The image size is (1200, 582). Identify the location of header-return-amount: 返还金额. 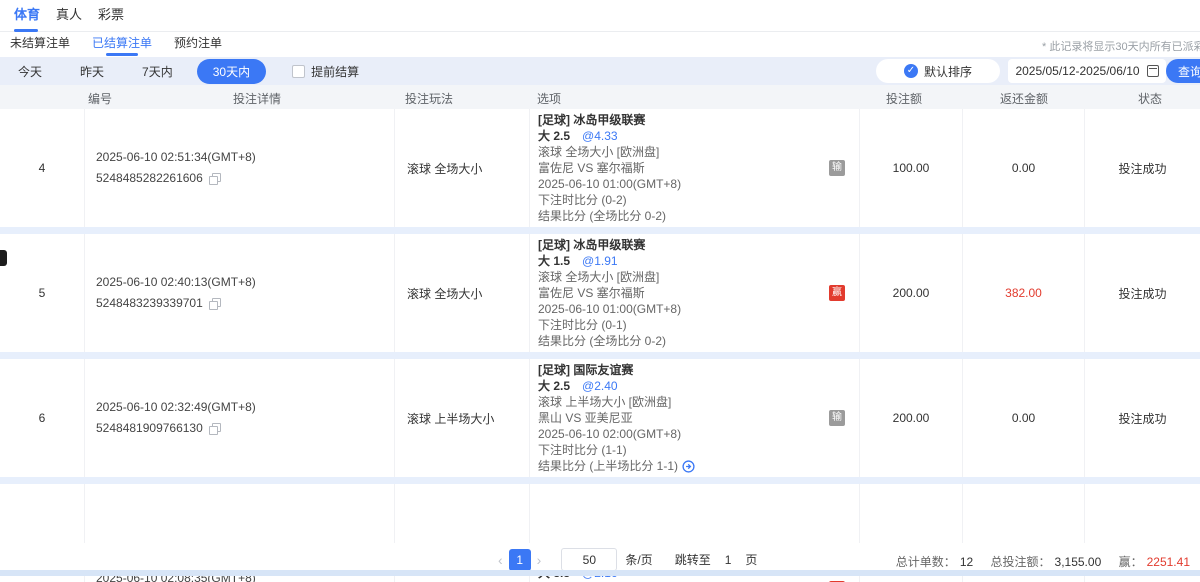
(1024, 99).